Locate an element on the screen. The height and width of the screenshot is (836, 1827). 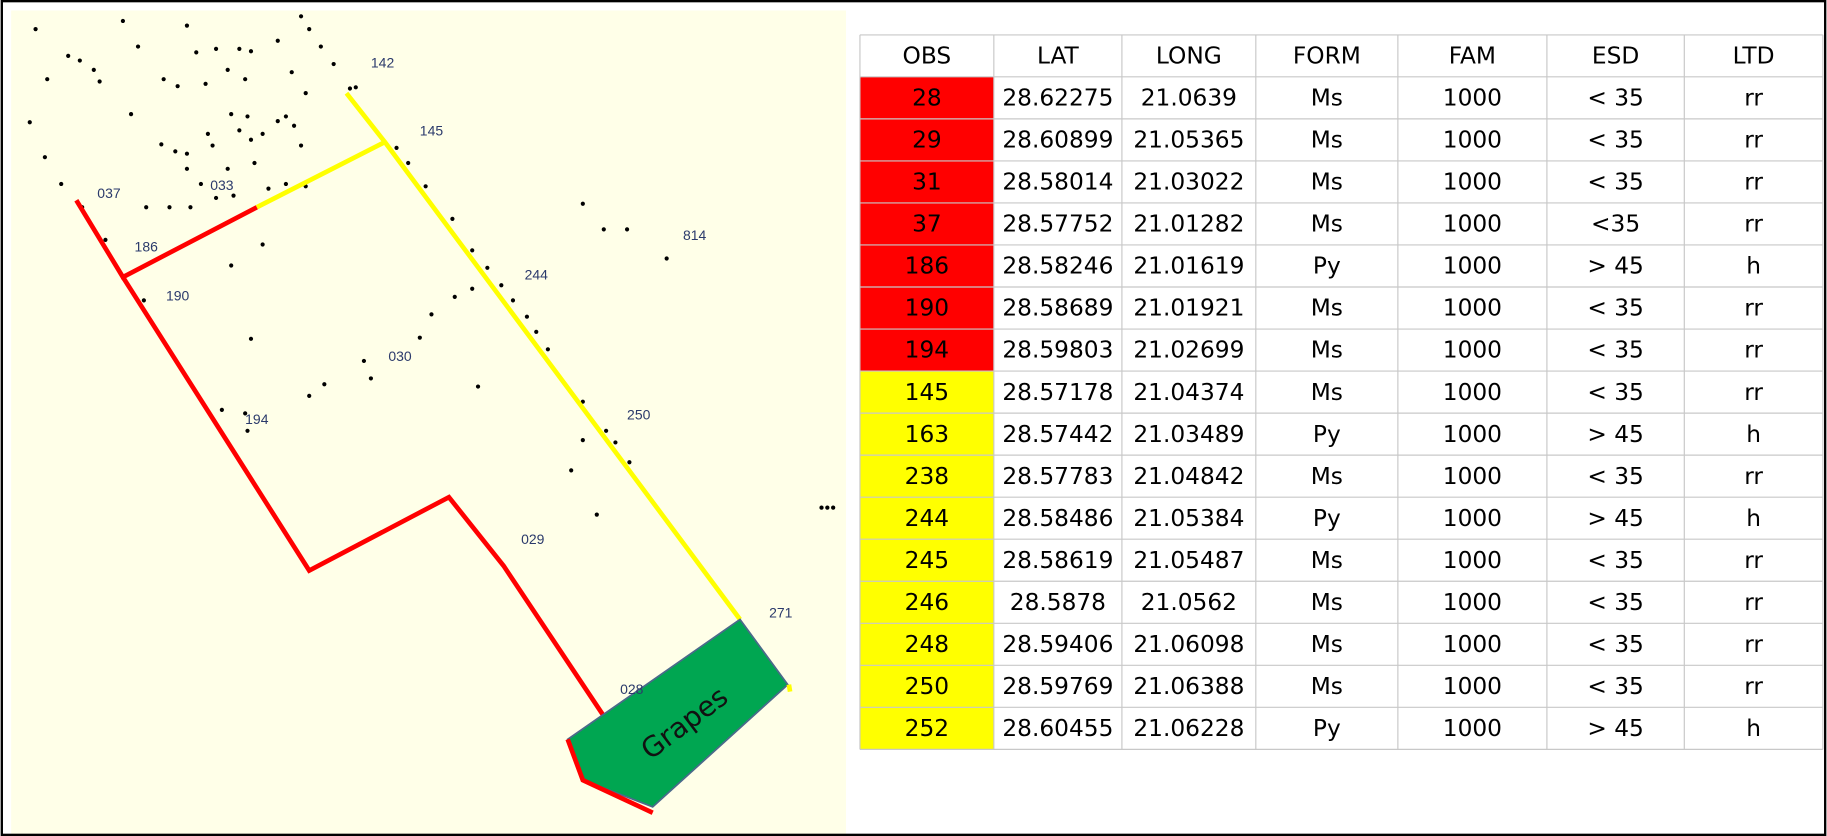
table-cell: 21.02699 is located at coordinates (1188, 350).